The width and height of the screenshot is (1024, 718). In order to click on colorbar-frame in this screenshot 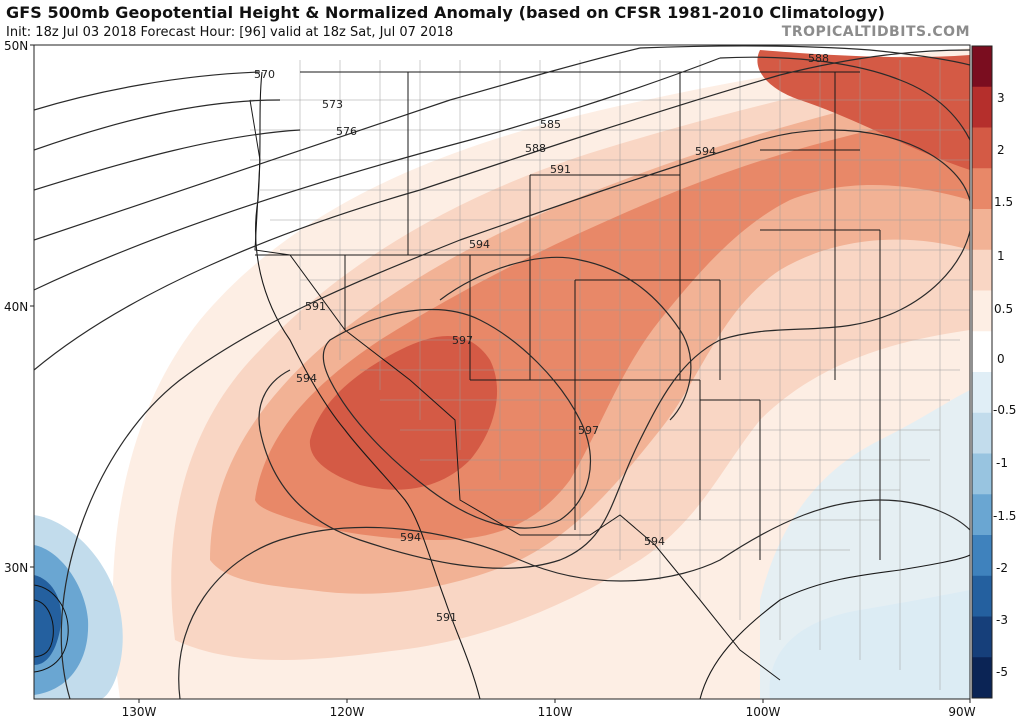, I will do `click(982, 372)`.